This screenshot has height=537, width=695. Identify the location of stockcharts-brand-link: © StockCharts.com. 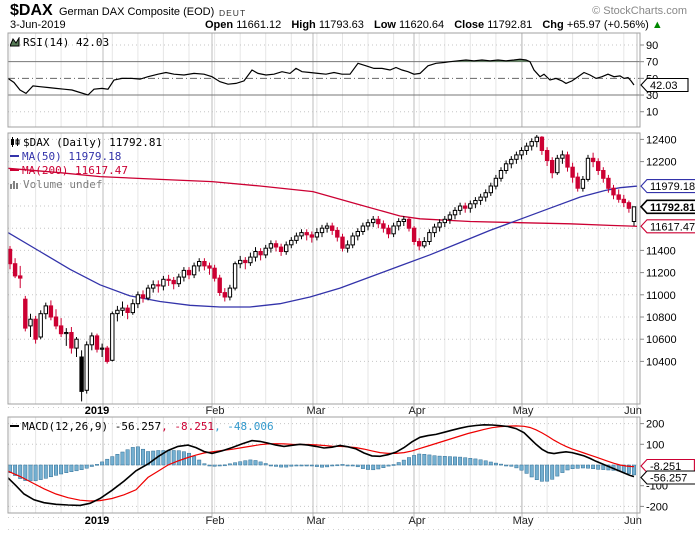
(639, 11).